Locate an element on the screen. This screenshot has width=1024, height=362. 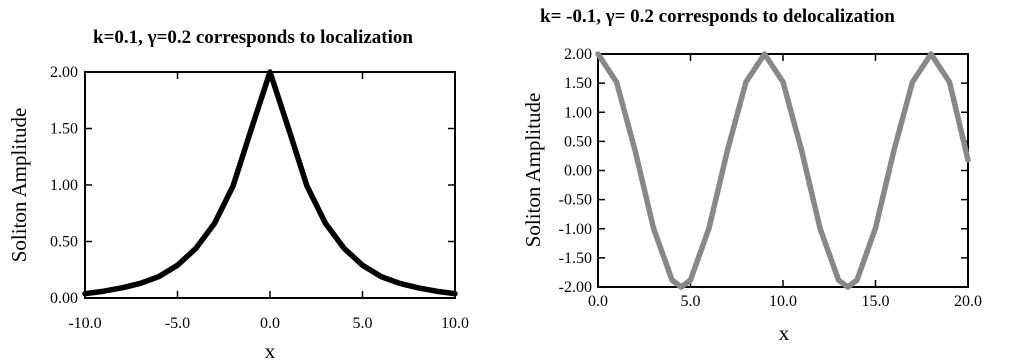
y-tick-label: -1.00 is located at coordinates (575, 229).